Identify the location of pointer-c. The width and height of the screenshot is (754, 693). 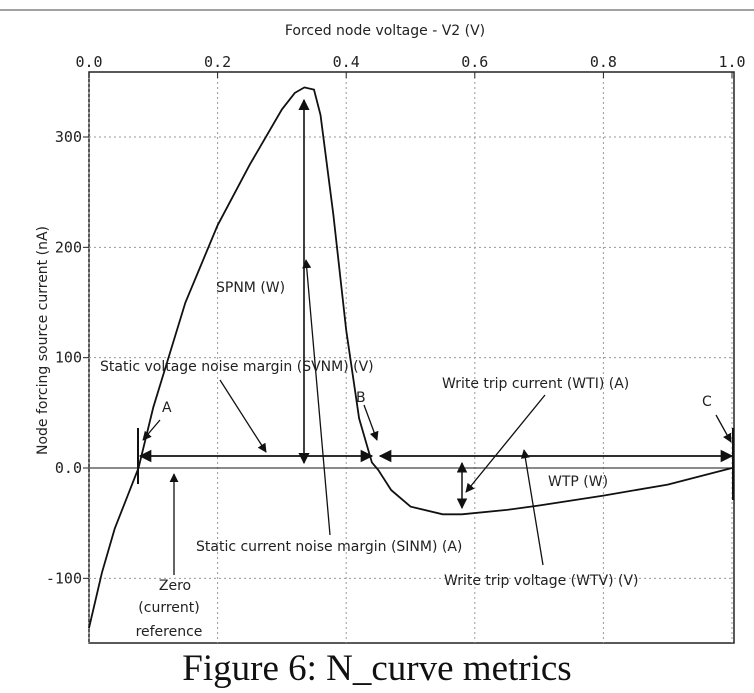
(723, 428).